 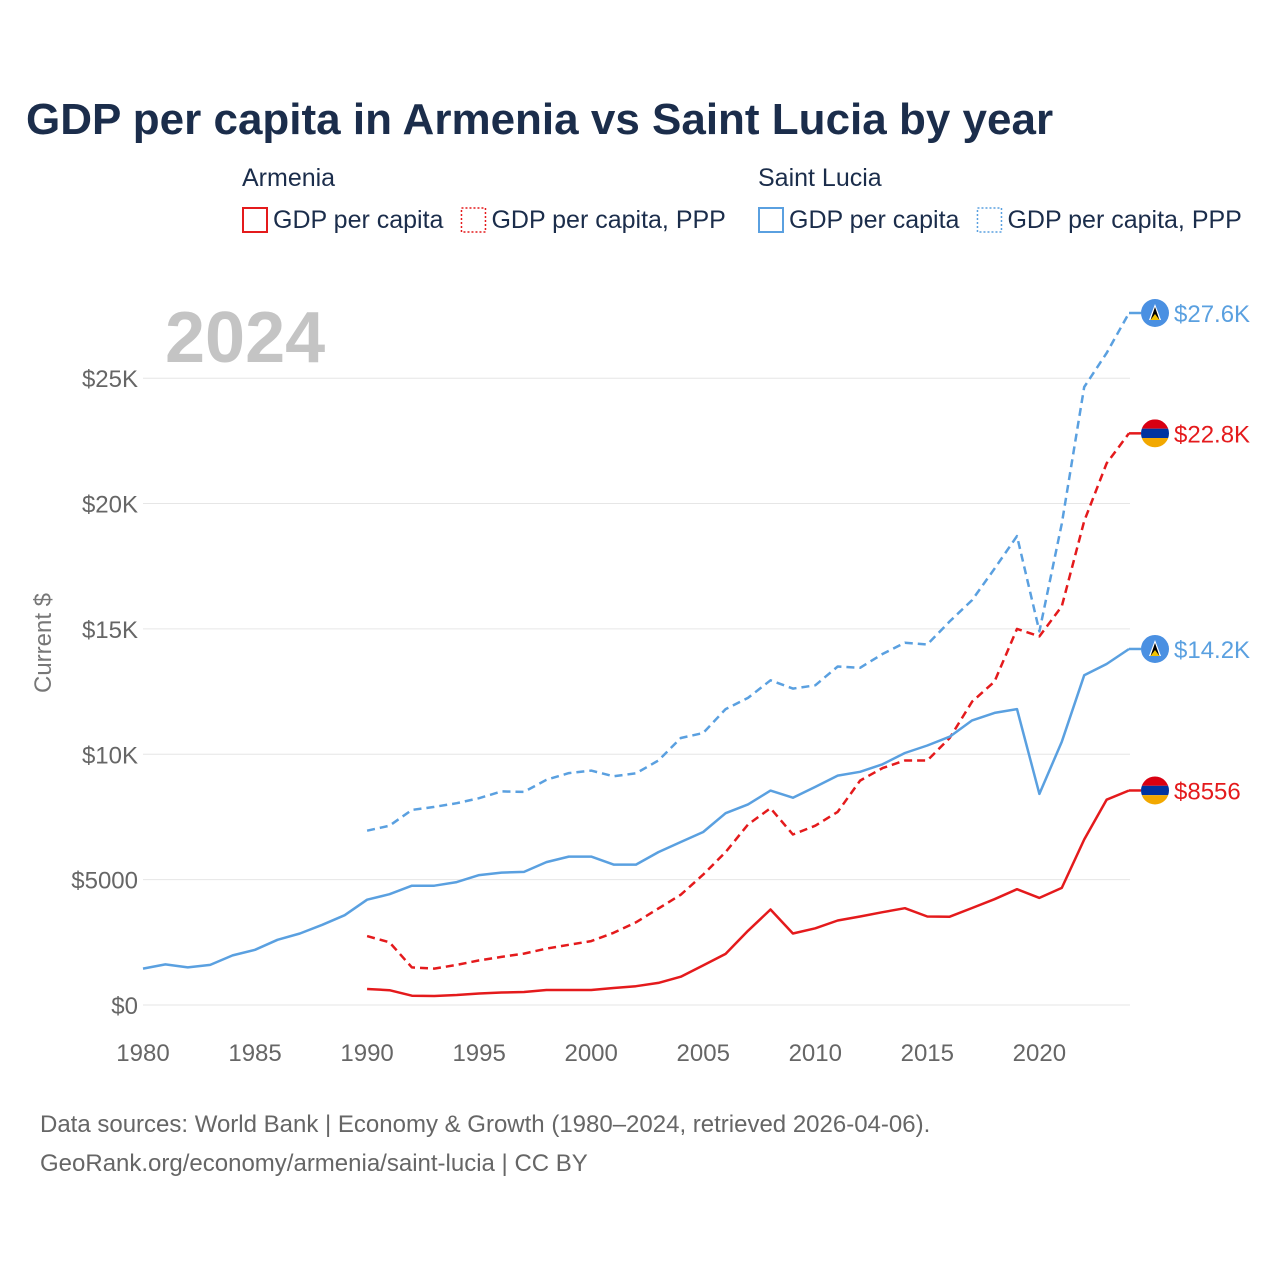 I want to click on y-tick-label: $20K, so click(x=110, y=505).